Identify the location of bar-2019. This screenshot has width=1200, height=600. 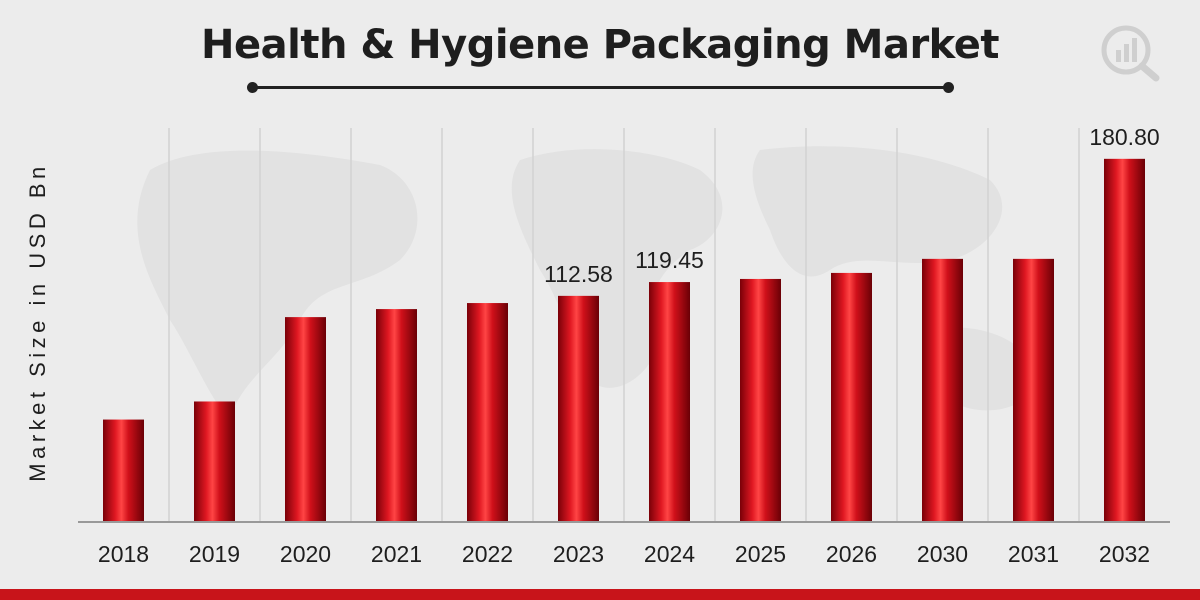
(214, 461).